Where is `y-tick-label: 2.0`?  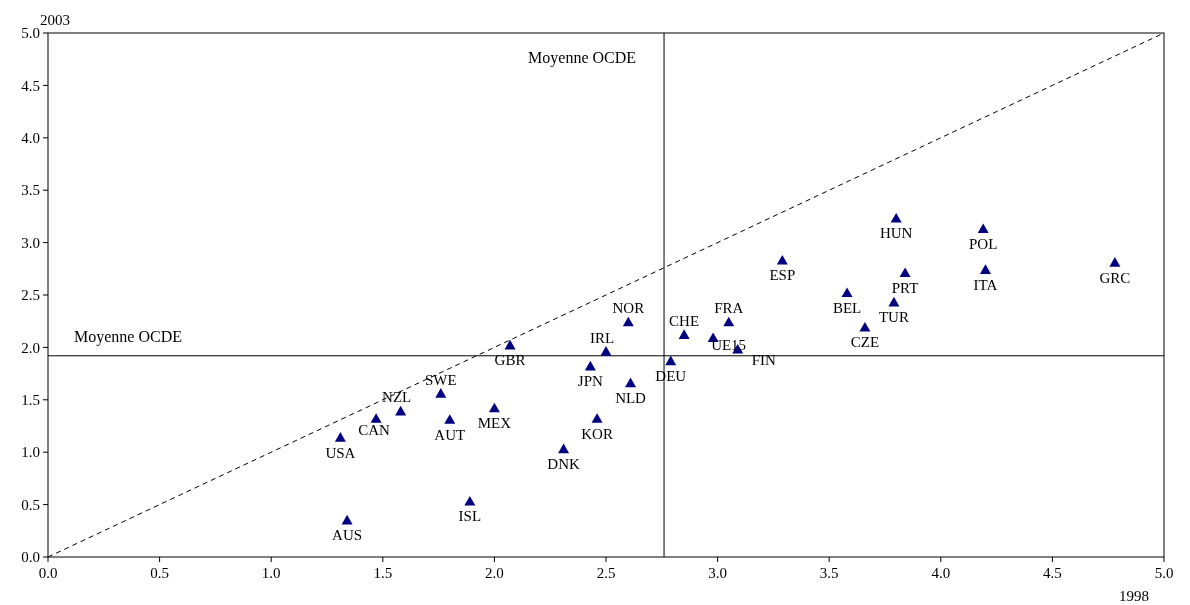
y-tick-label: 2.0 is located at coordinates (30, 347).